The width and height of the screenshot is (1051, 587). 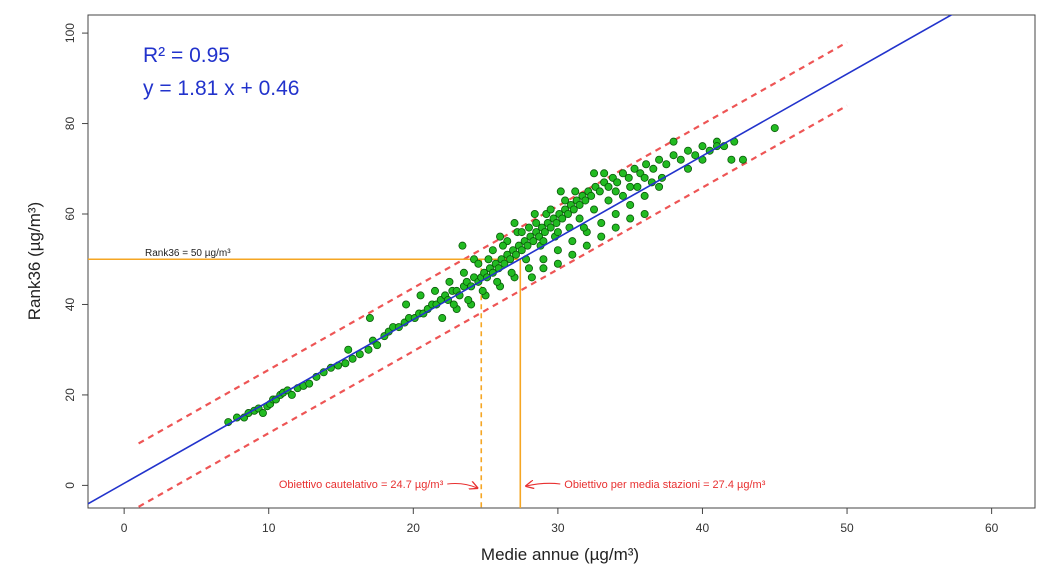 What do you see at coordinates (70, 124) in the screenshot?
I see `y-tick-label: 80` at bounding box center [70, 124].